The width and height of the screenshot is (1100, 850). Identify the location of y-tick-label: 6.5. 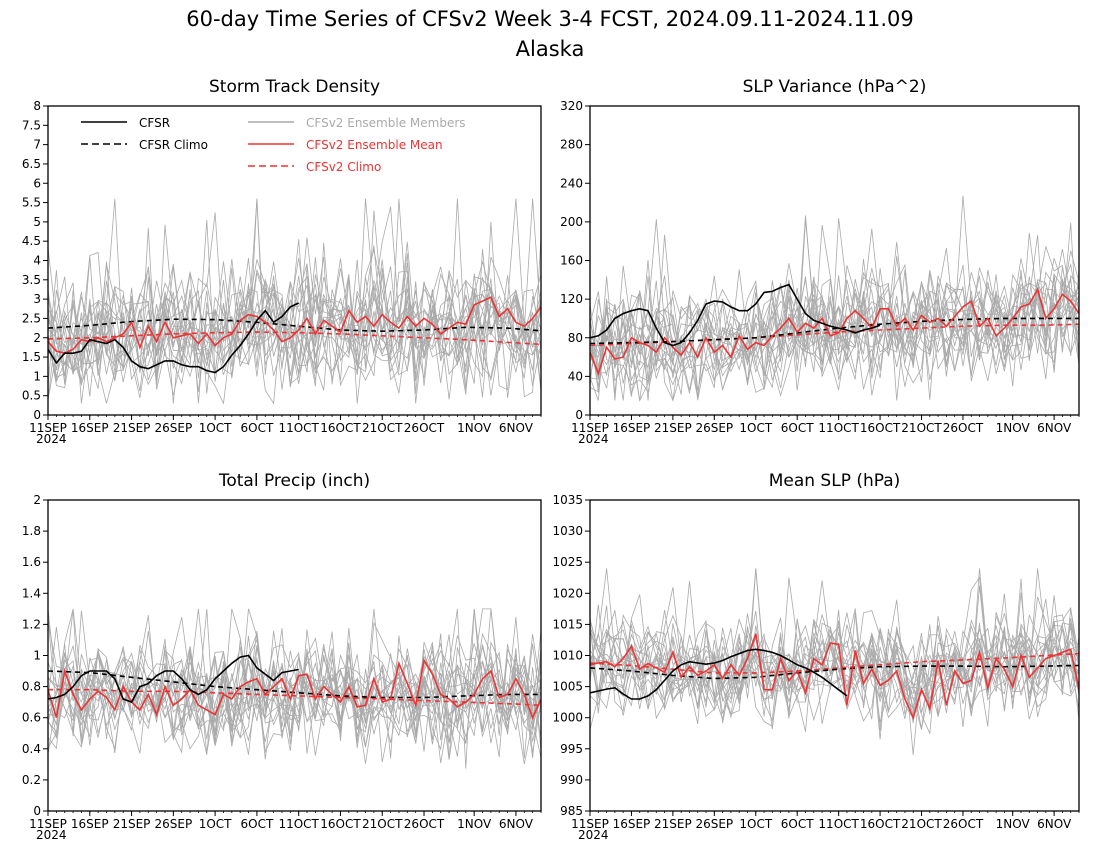
(31, 164).